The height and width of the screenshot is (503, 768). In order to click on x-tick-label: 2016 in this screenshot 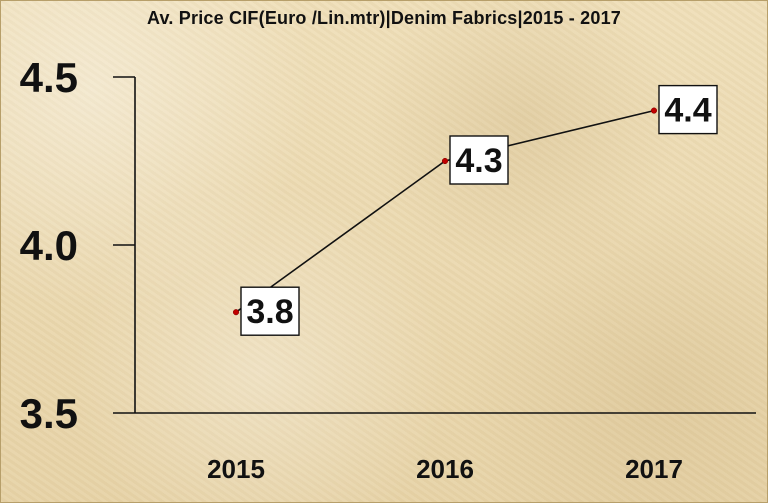, I will do `click(445, 469)`.